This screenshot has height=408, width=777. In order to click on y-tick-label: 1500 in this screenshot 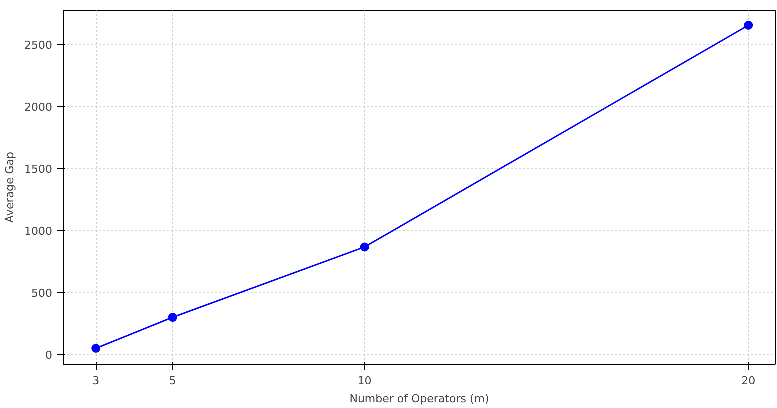, I will do `click(38, 169)`.